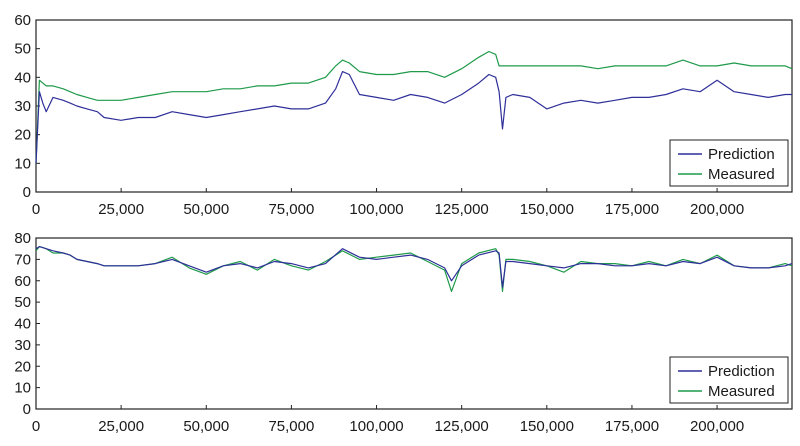 This screenshot has width=800, height=446. Describe the element at coordinates (22, 259) in the screenshot. I see `y-tick-label: 70` at that location.